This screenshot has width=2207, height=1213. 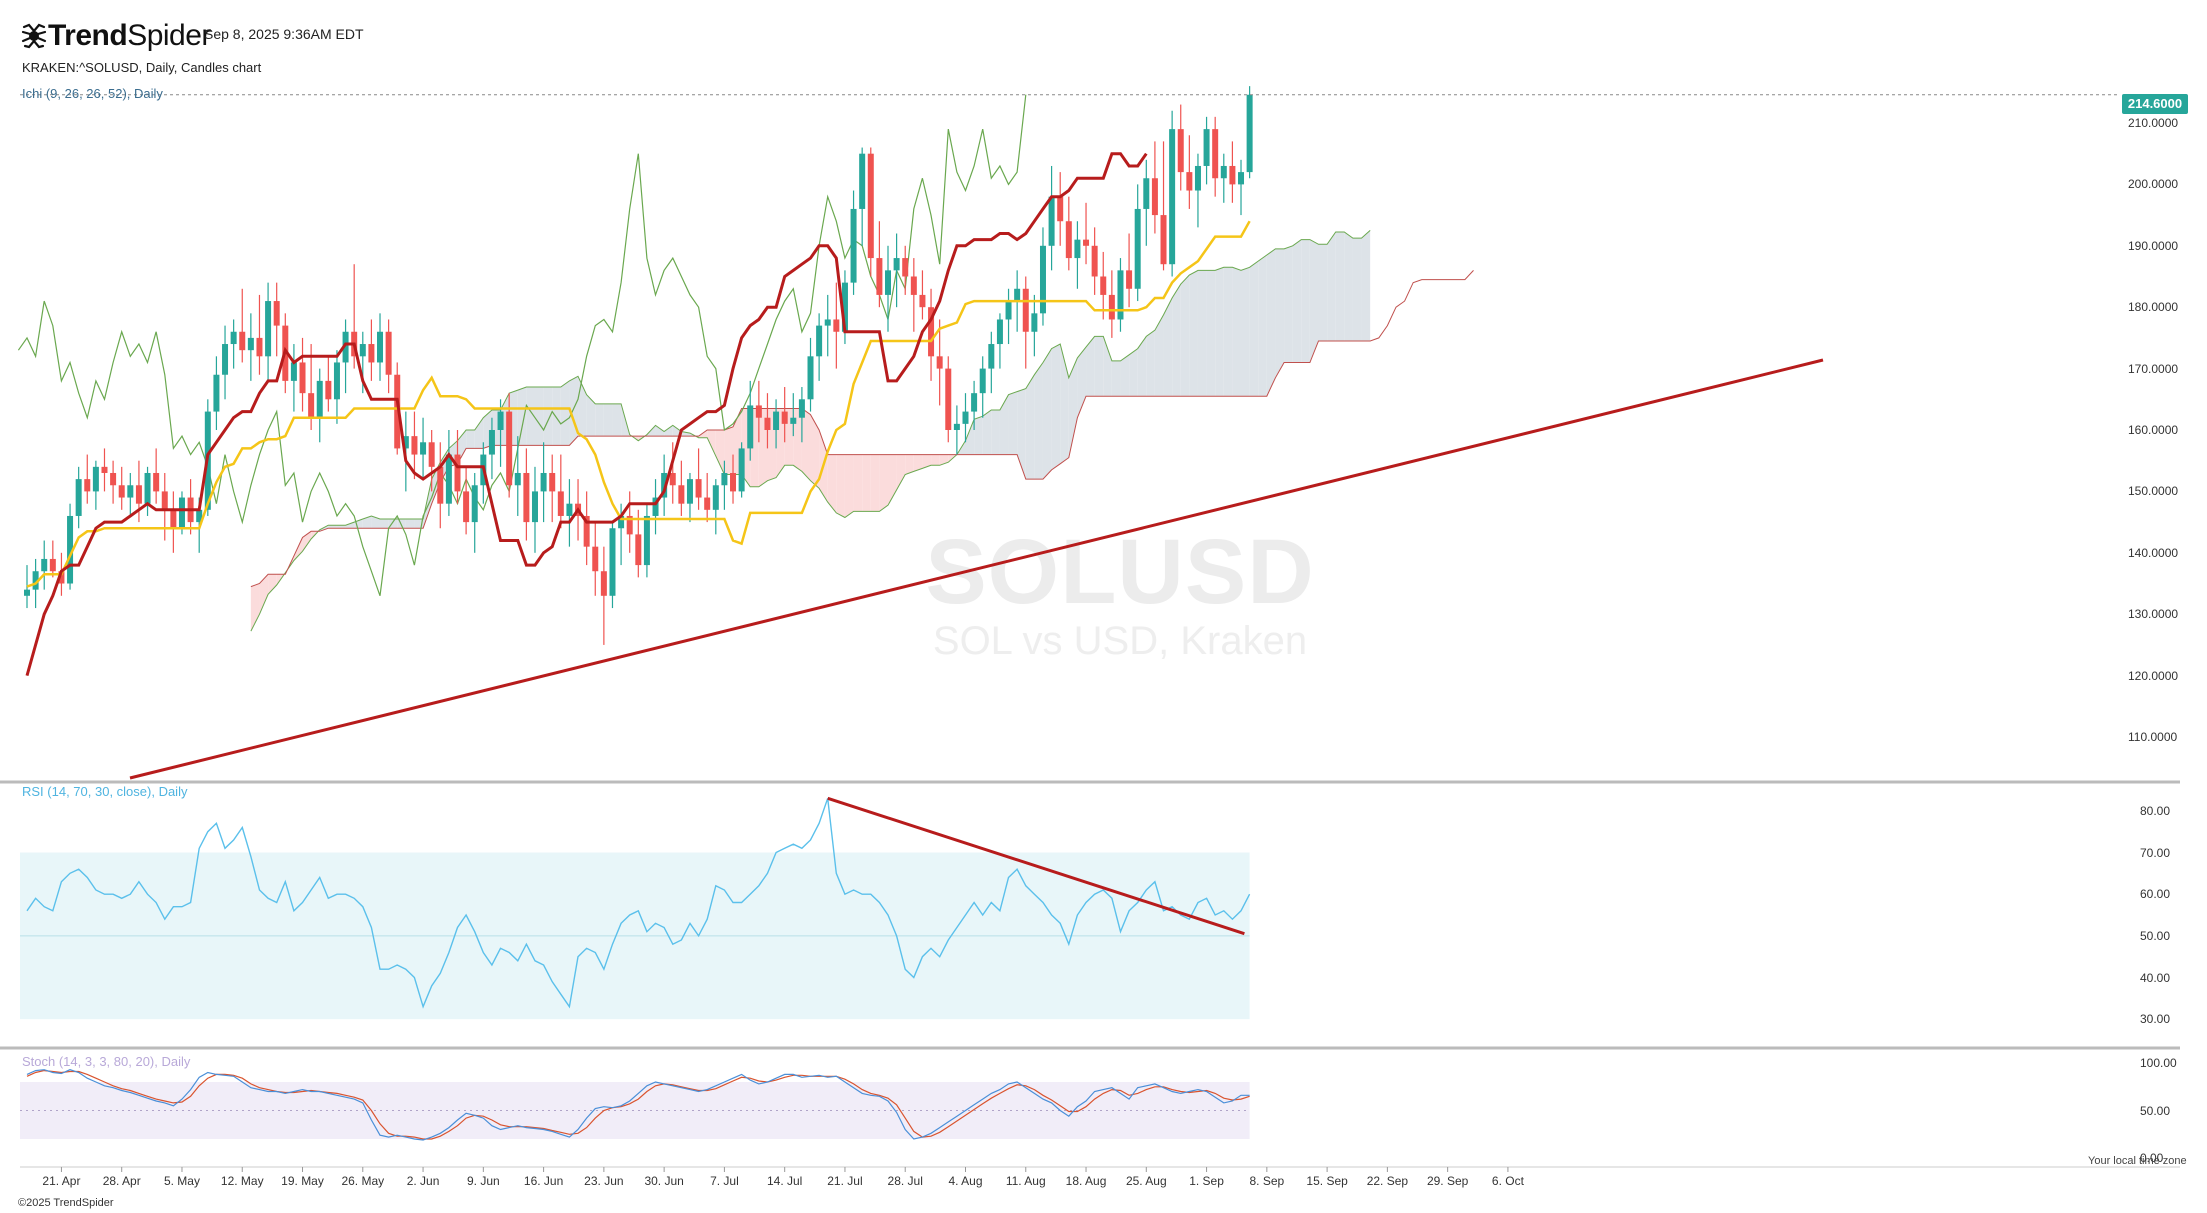 What do you see at coordinates (1447, 1181) in the screenshot?
I see `time-axis-label: 29. Sep` at bounding box center [1447, 1181].